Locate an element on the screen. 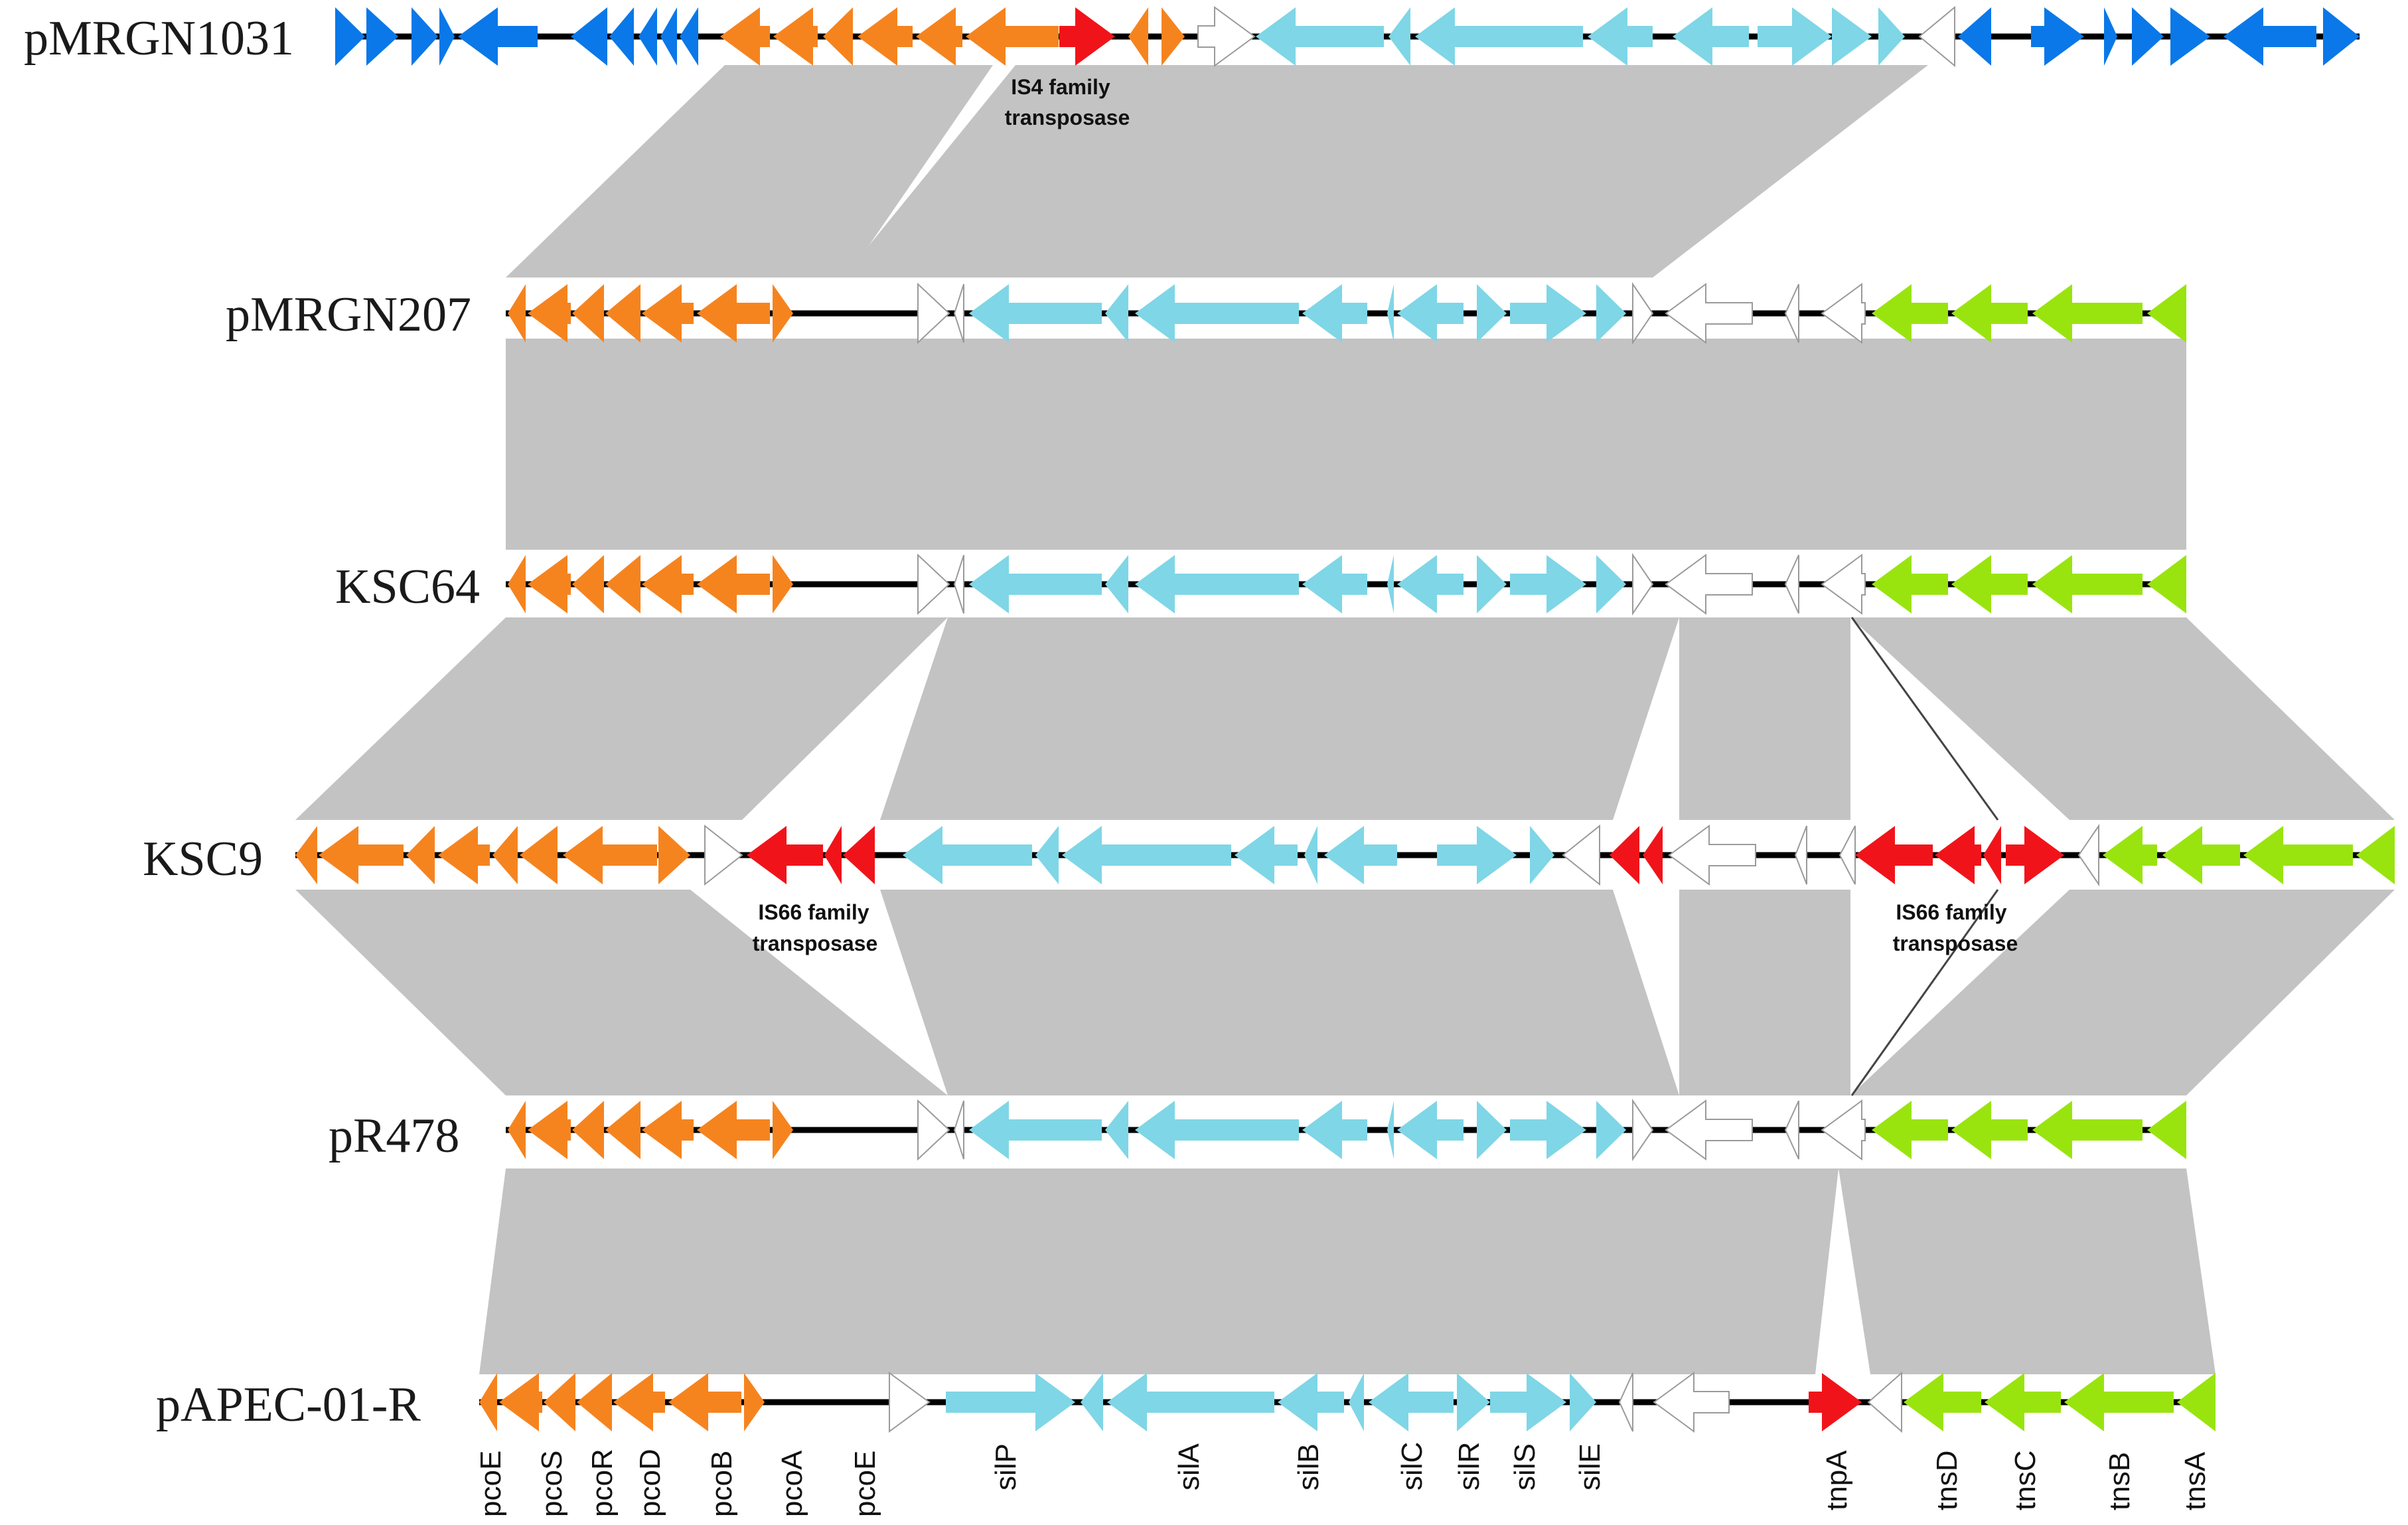  inversion-line is located at coordinates (1924, 993).